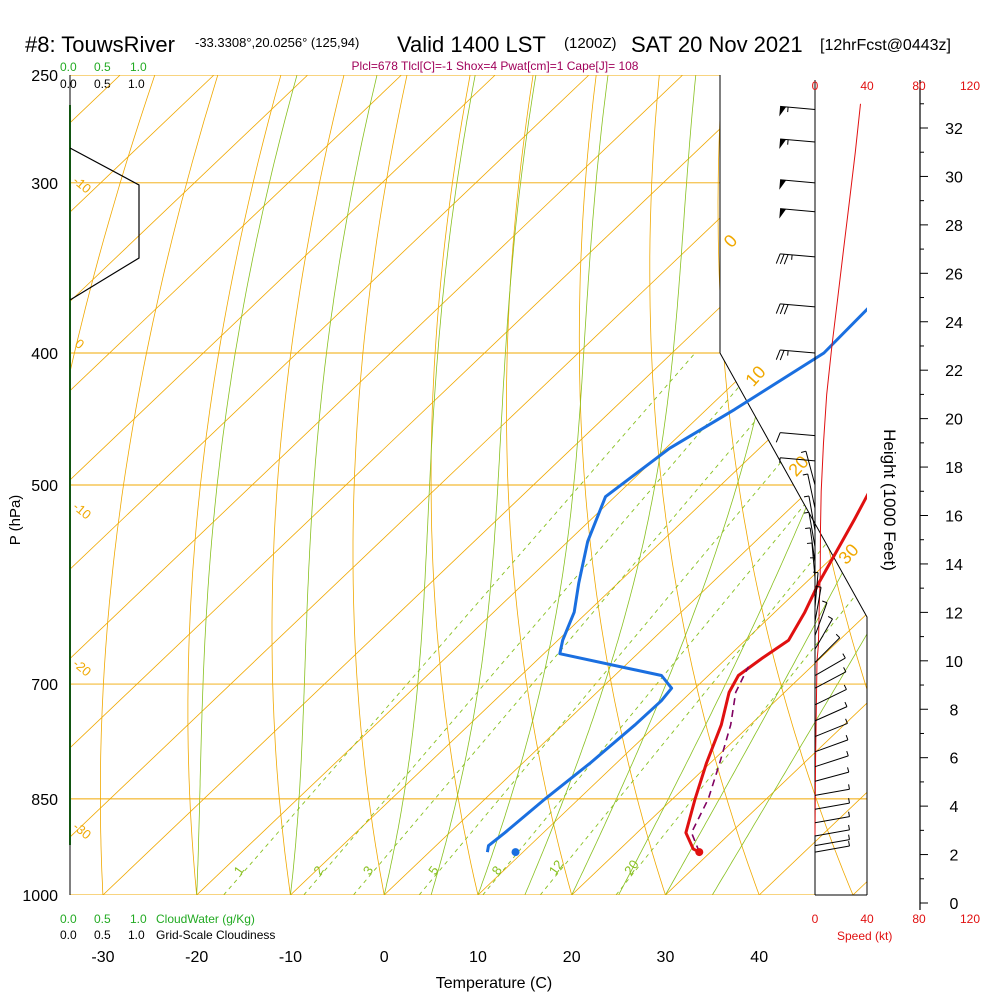  I want to click on height-axis-title: Height (1000 Feet), so click(889, 500).